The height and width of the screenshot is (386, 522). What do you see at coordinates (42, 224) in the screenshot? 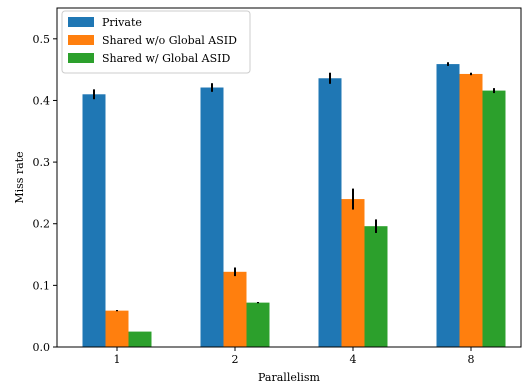
I see `y-tick-label: 0.2` at bounding box center [42, 224].